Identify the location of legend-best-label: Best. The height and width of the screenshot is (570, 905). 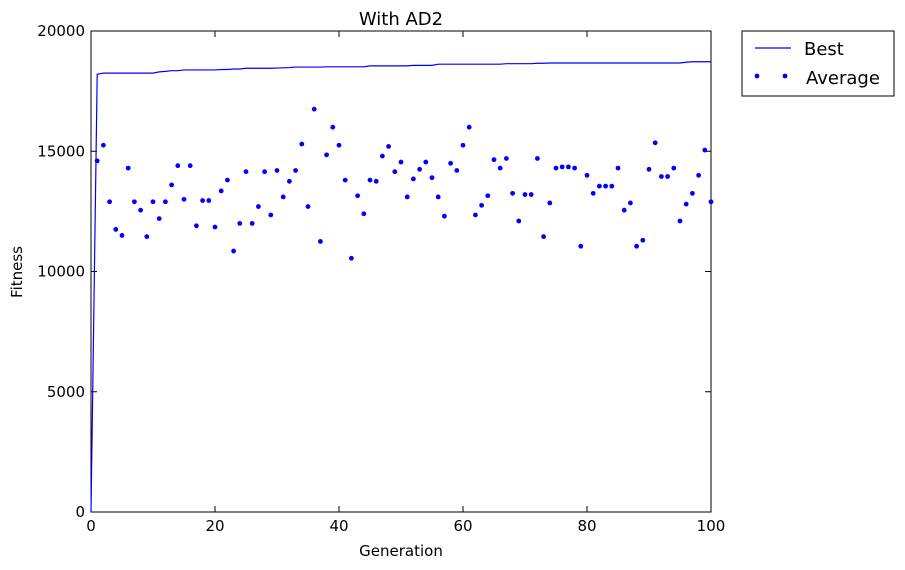
(824, 49).